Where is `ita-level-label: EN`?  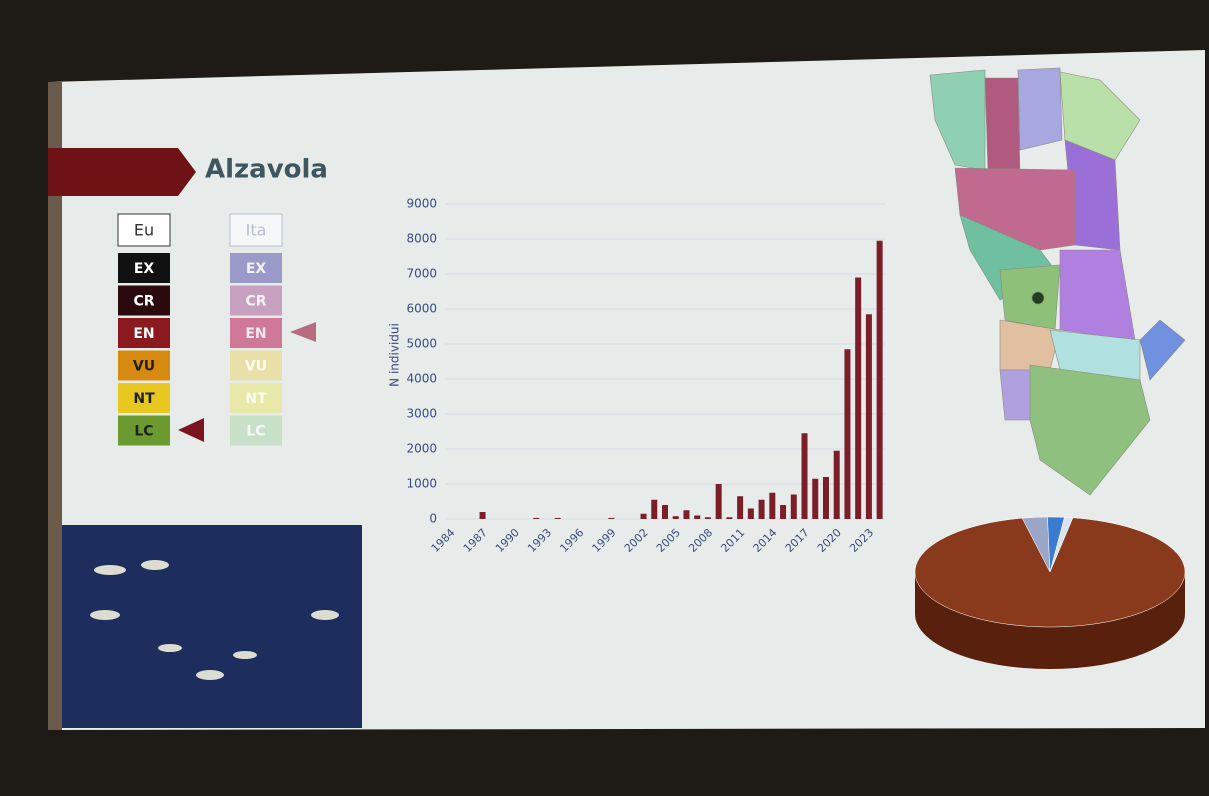
ita-level-label: EN is located at coordinates (255, 334).